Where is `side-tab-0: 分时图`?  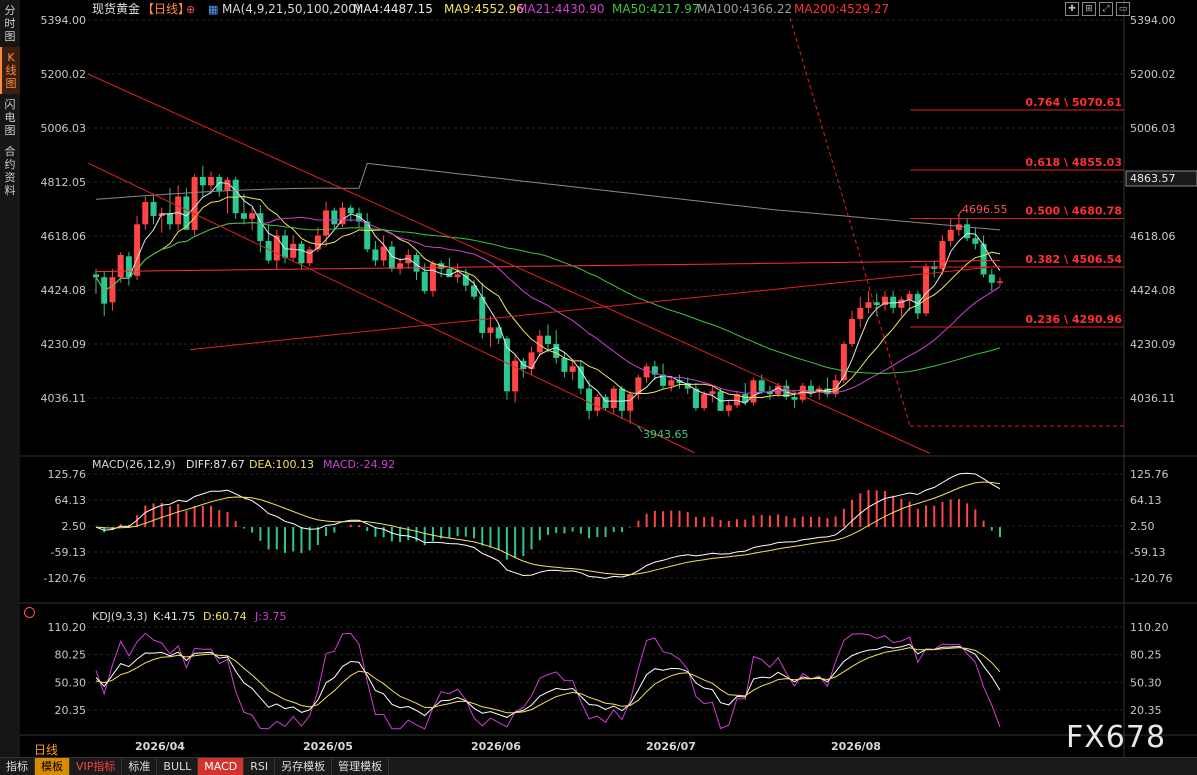 side-tab-0: 分时图 is located at coordinates (10, 23).